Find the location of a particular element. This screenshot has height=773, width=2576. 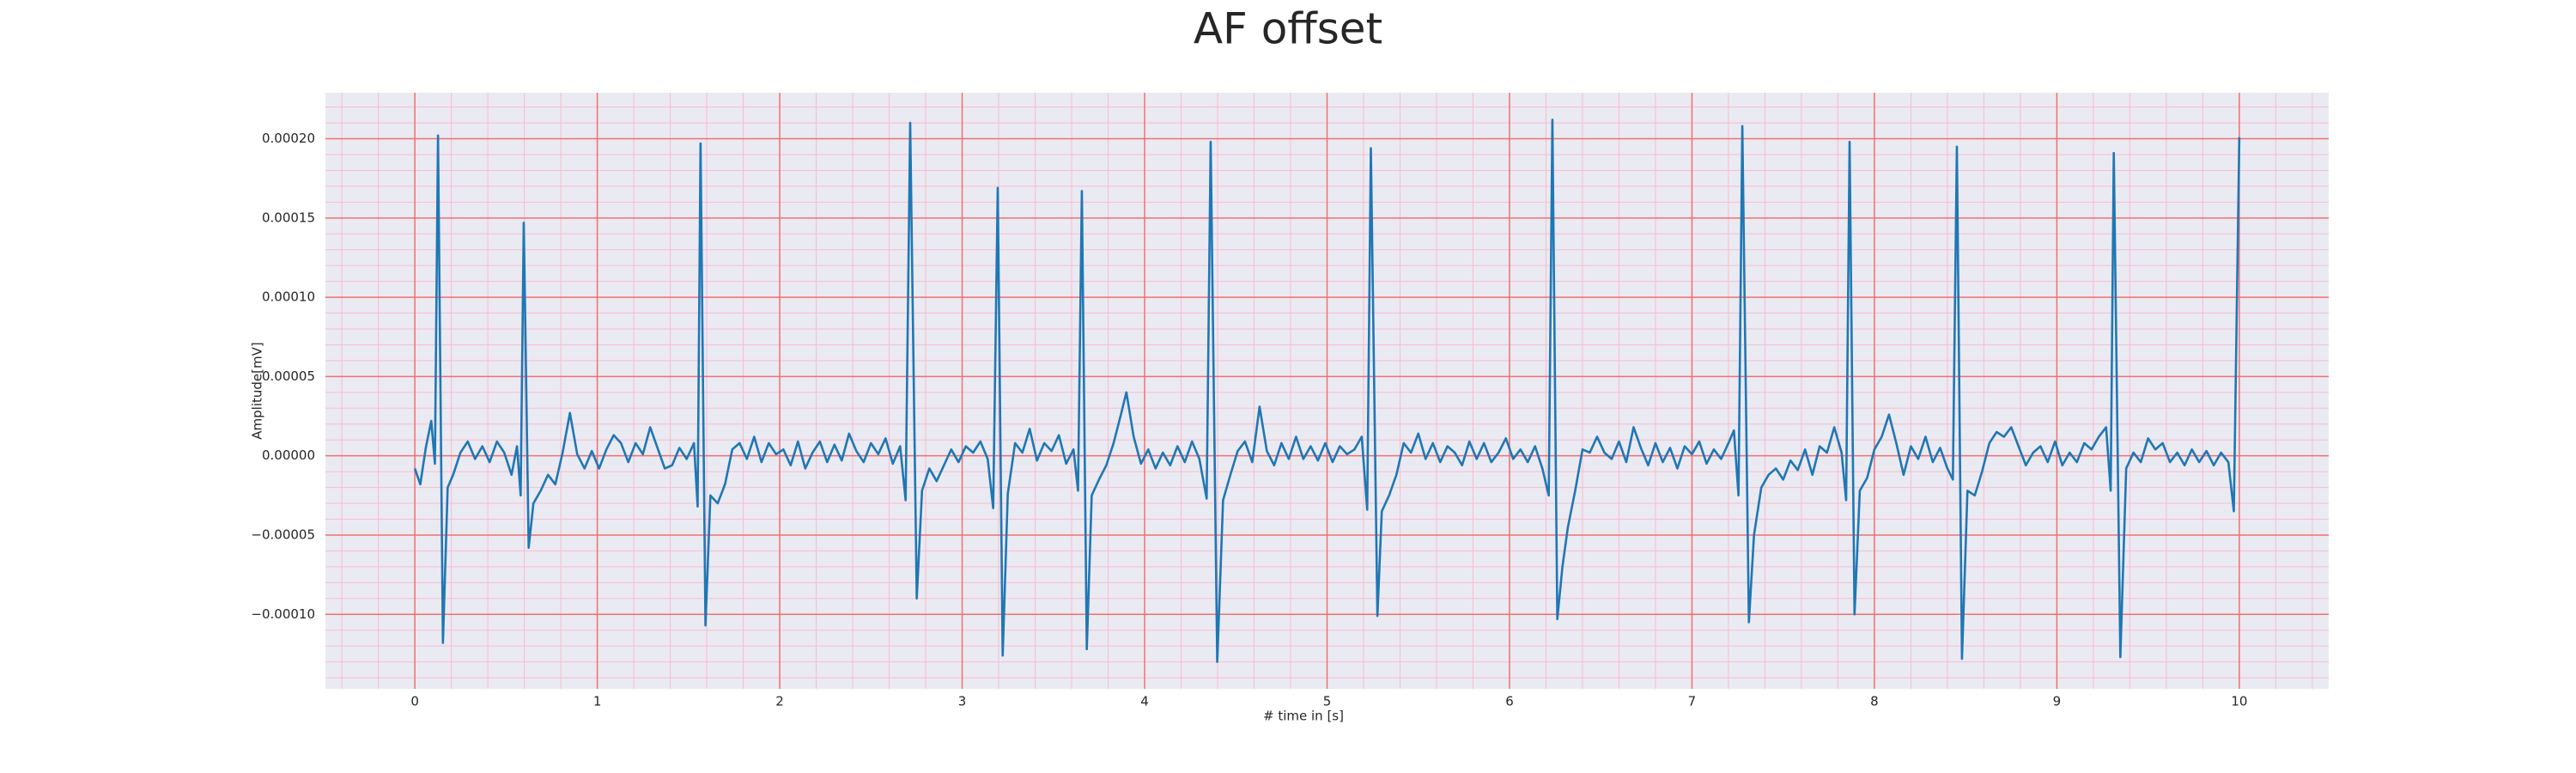

x-tick-label: 3 is located at coordinates (962, 701).